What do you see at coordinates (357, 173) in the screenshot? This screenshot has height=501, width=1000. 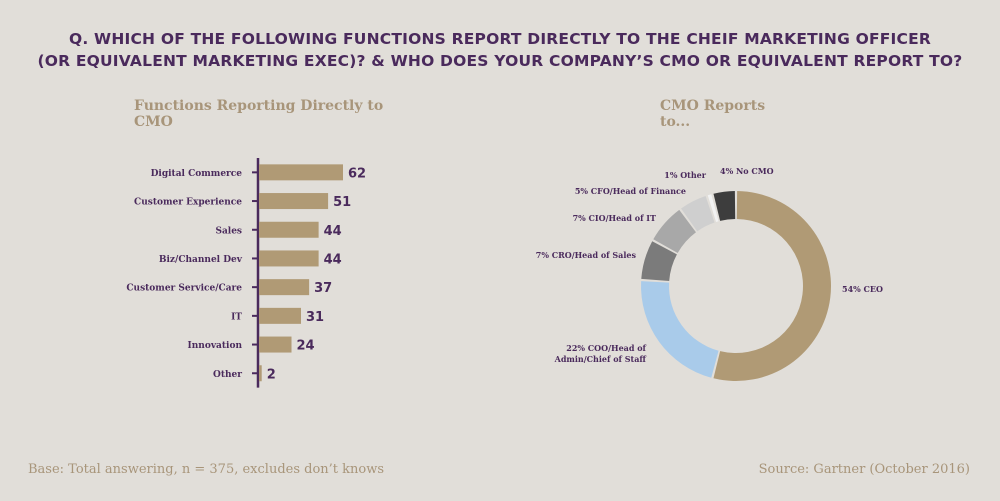 I see `bar-value-label: 62` at bounding box center [357, 173].